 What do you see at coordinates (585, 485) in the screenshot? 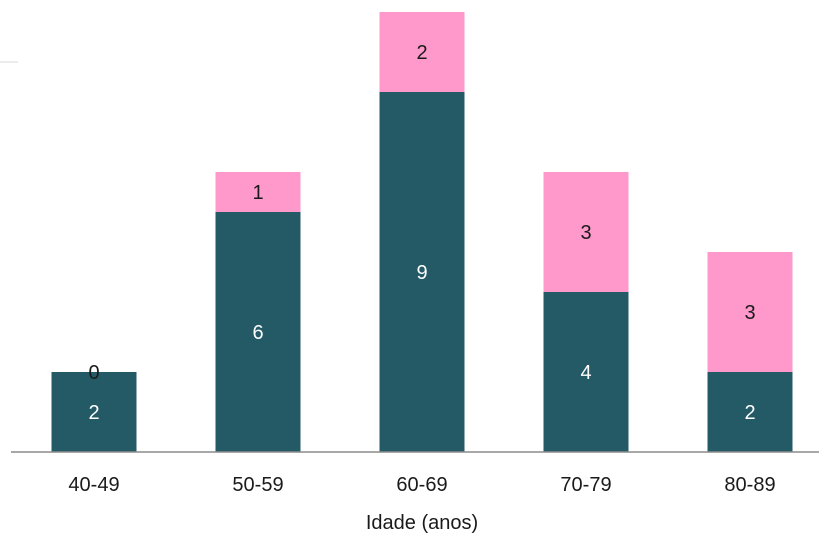
I see `x-tick-label-70-79: 70-79` at bounding box center [585, 485].